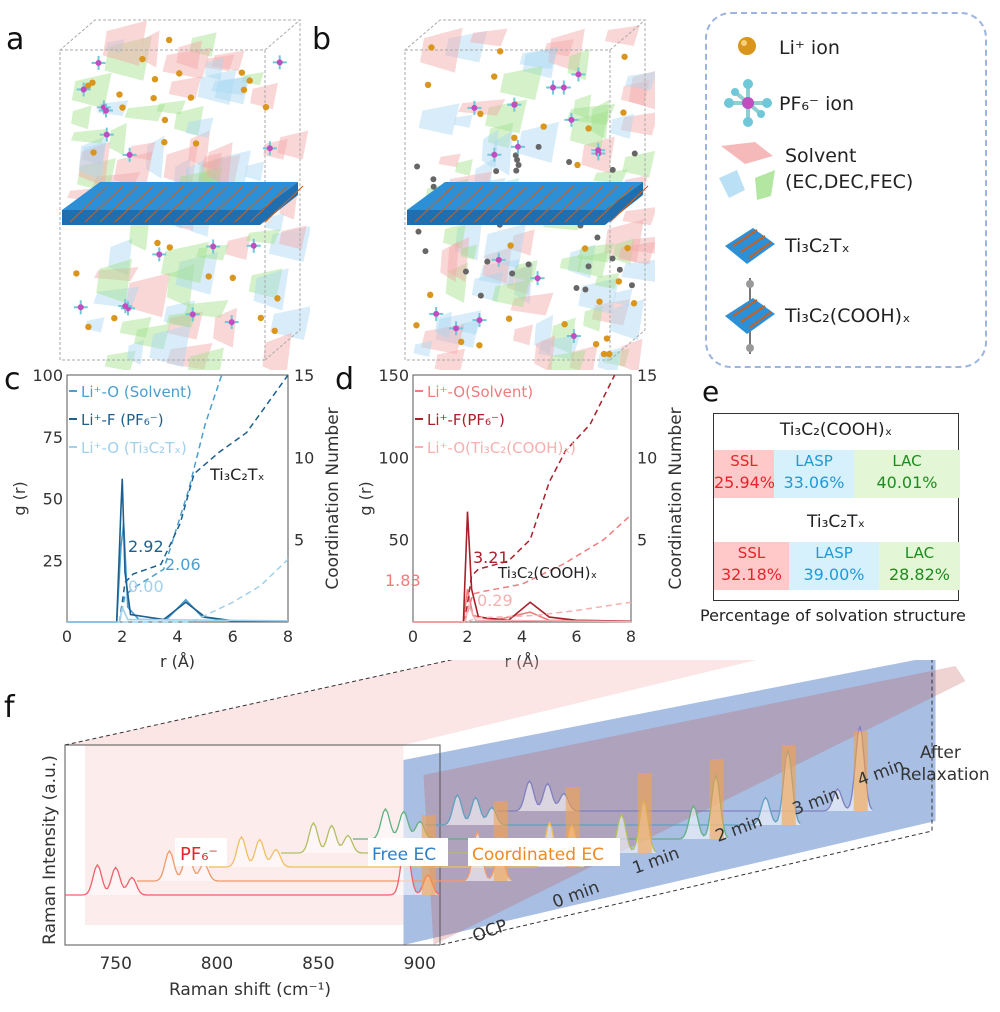 The image size is (1000, 1012). What do you see at coordinates (9, 707) in the screenshot?
I see `panel-label-f: f` at bounding box center [9, 707].